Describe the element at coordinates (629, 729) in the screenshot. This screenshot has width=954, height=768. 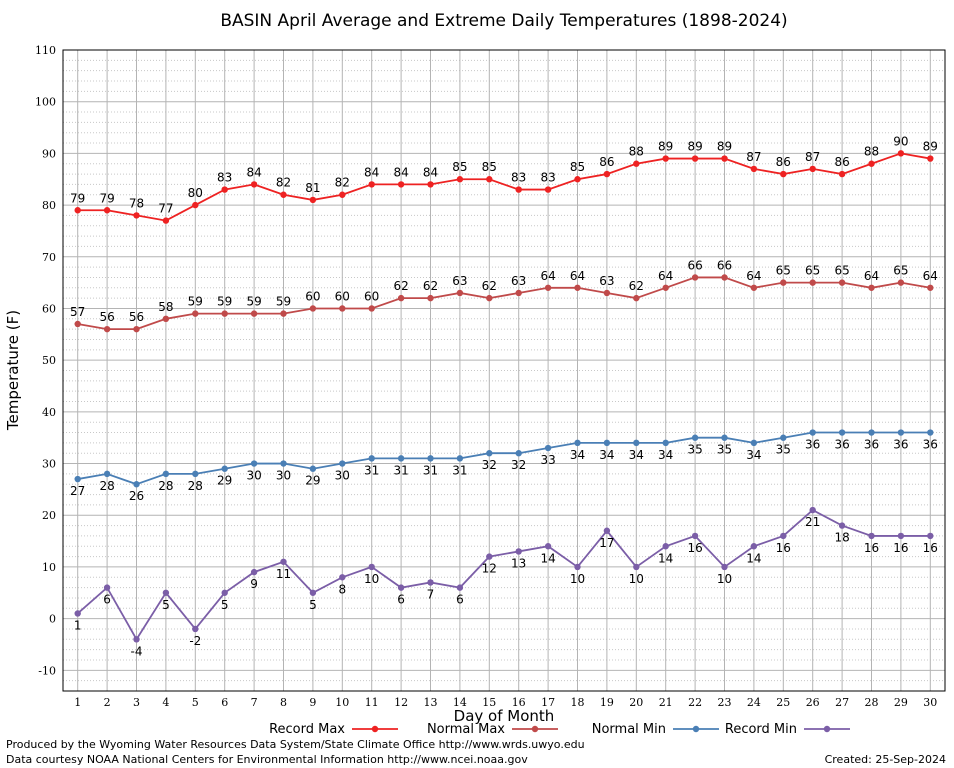
I see `legend-label-normal-min: Normal Min` at that location.